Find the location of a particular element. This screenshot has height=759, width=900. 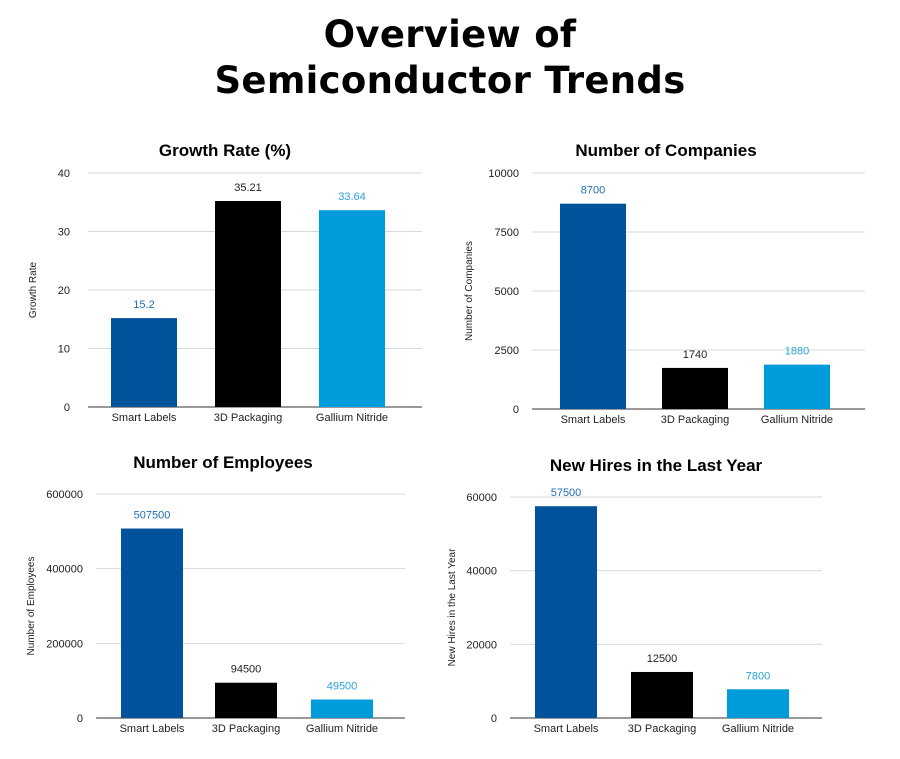

data-label: 7800 is located at coordinates (758, 676).